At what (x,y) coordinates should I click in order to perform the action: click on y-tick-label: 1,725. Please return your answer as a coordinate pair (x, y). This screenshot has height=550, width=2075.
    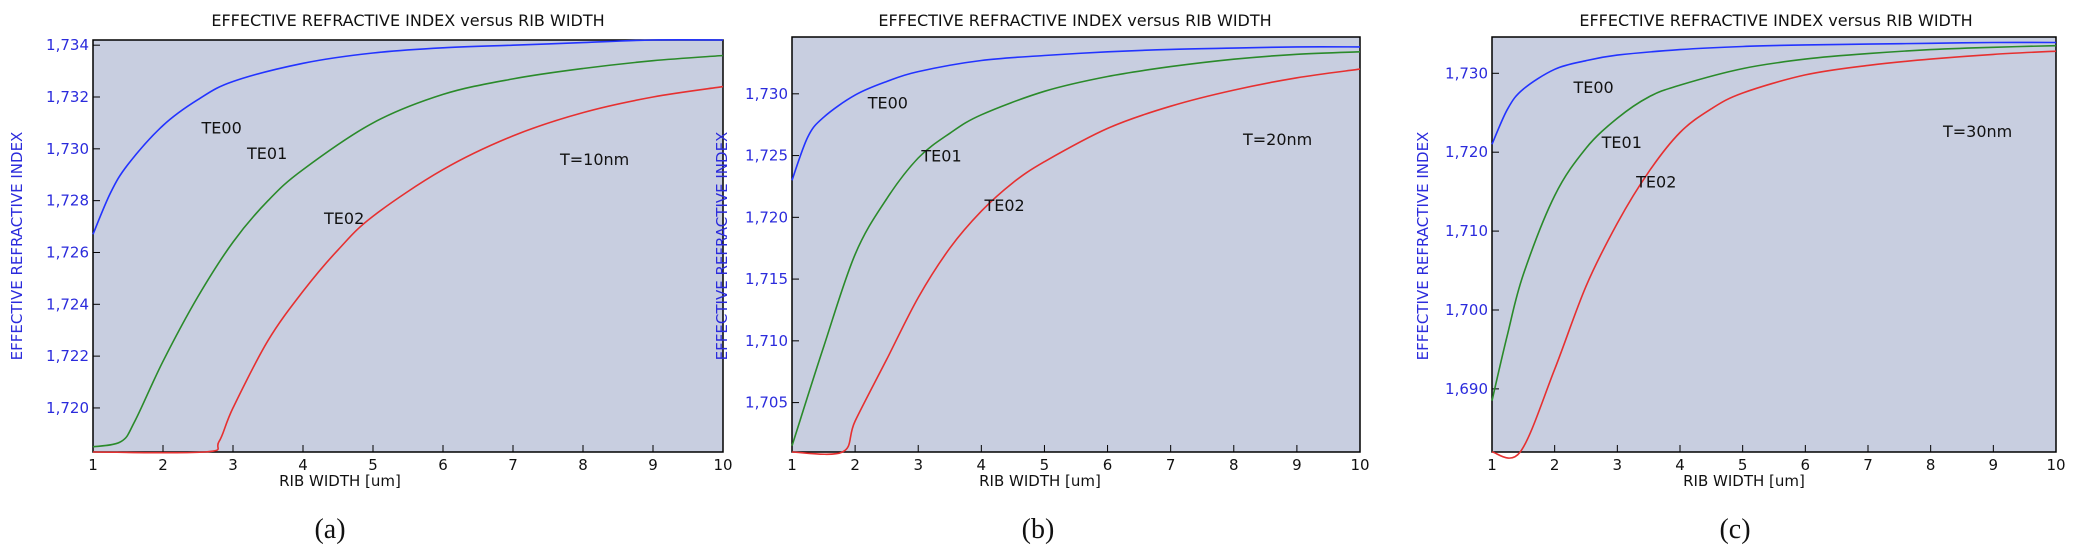
    Looking at the image, I should click on (766, 156).